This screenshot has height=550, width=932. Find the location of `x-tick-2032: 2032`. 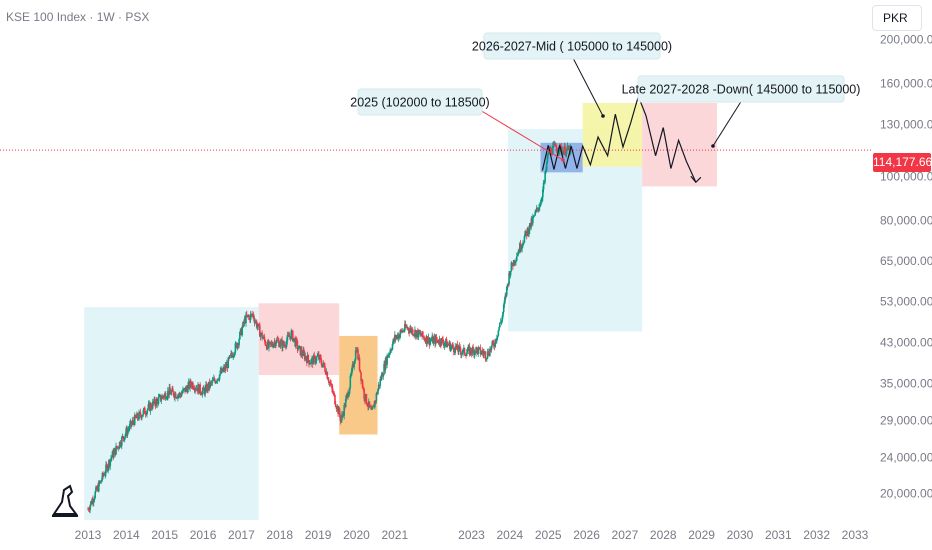

x-tick-2032: 2032 is located at coordinates (816, 535).